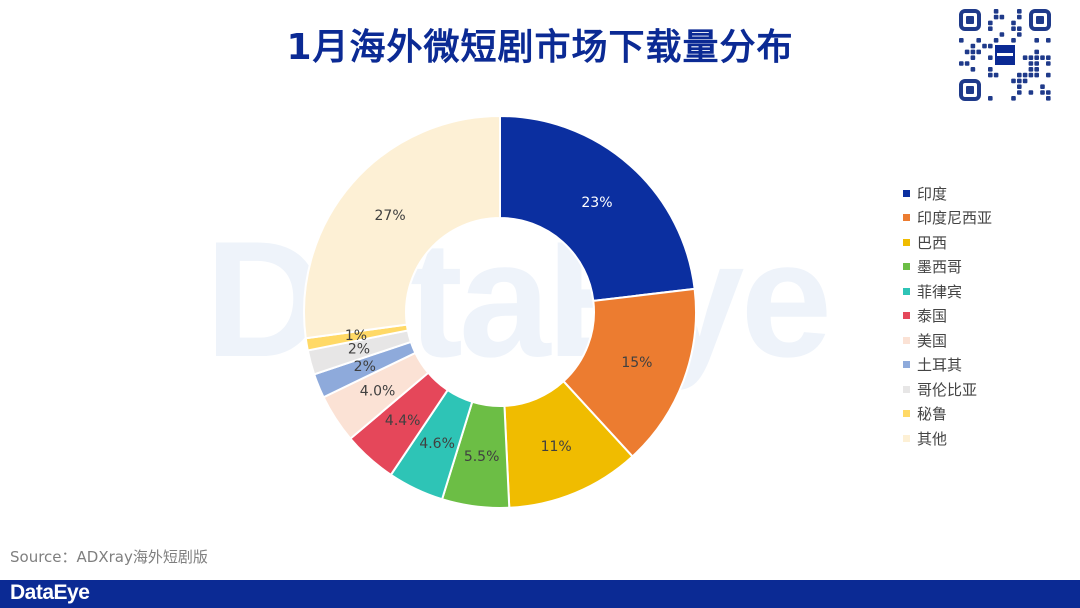 The width and height of the screenshot is (1080, 608). What do you see at coordinates (540, 47) in the screenshot?
I see `chart-title: 1月海外微短剧市场下载量分布` at bounding box center [540, 47].